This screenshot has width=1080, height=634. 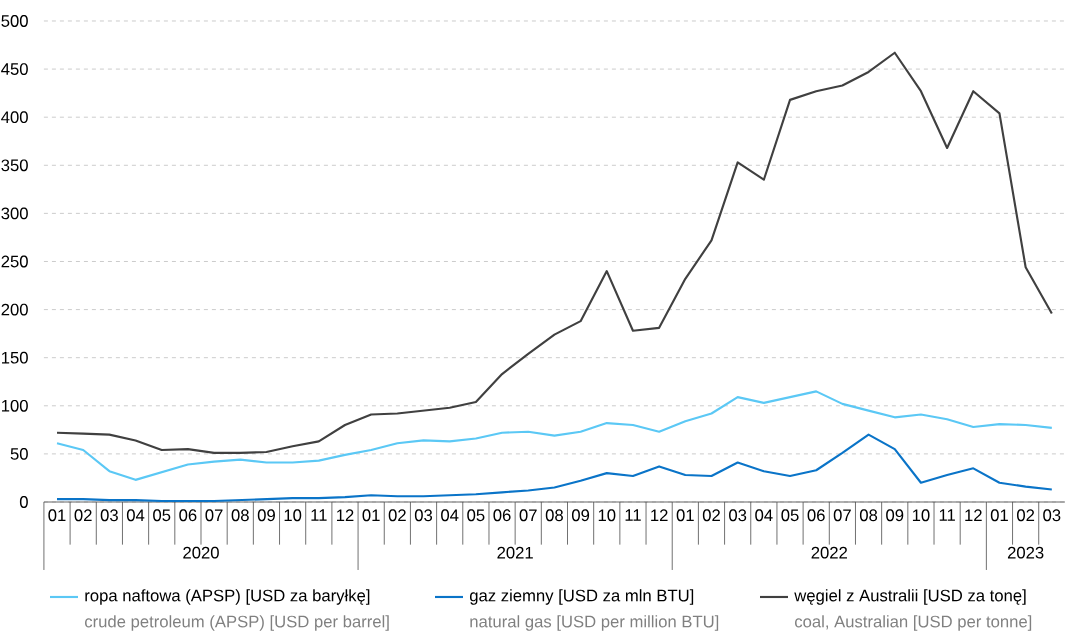 I want to click on legend-label: węgiel z Australii [USD za tonę], so click(x=910, y=597).